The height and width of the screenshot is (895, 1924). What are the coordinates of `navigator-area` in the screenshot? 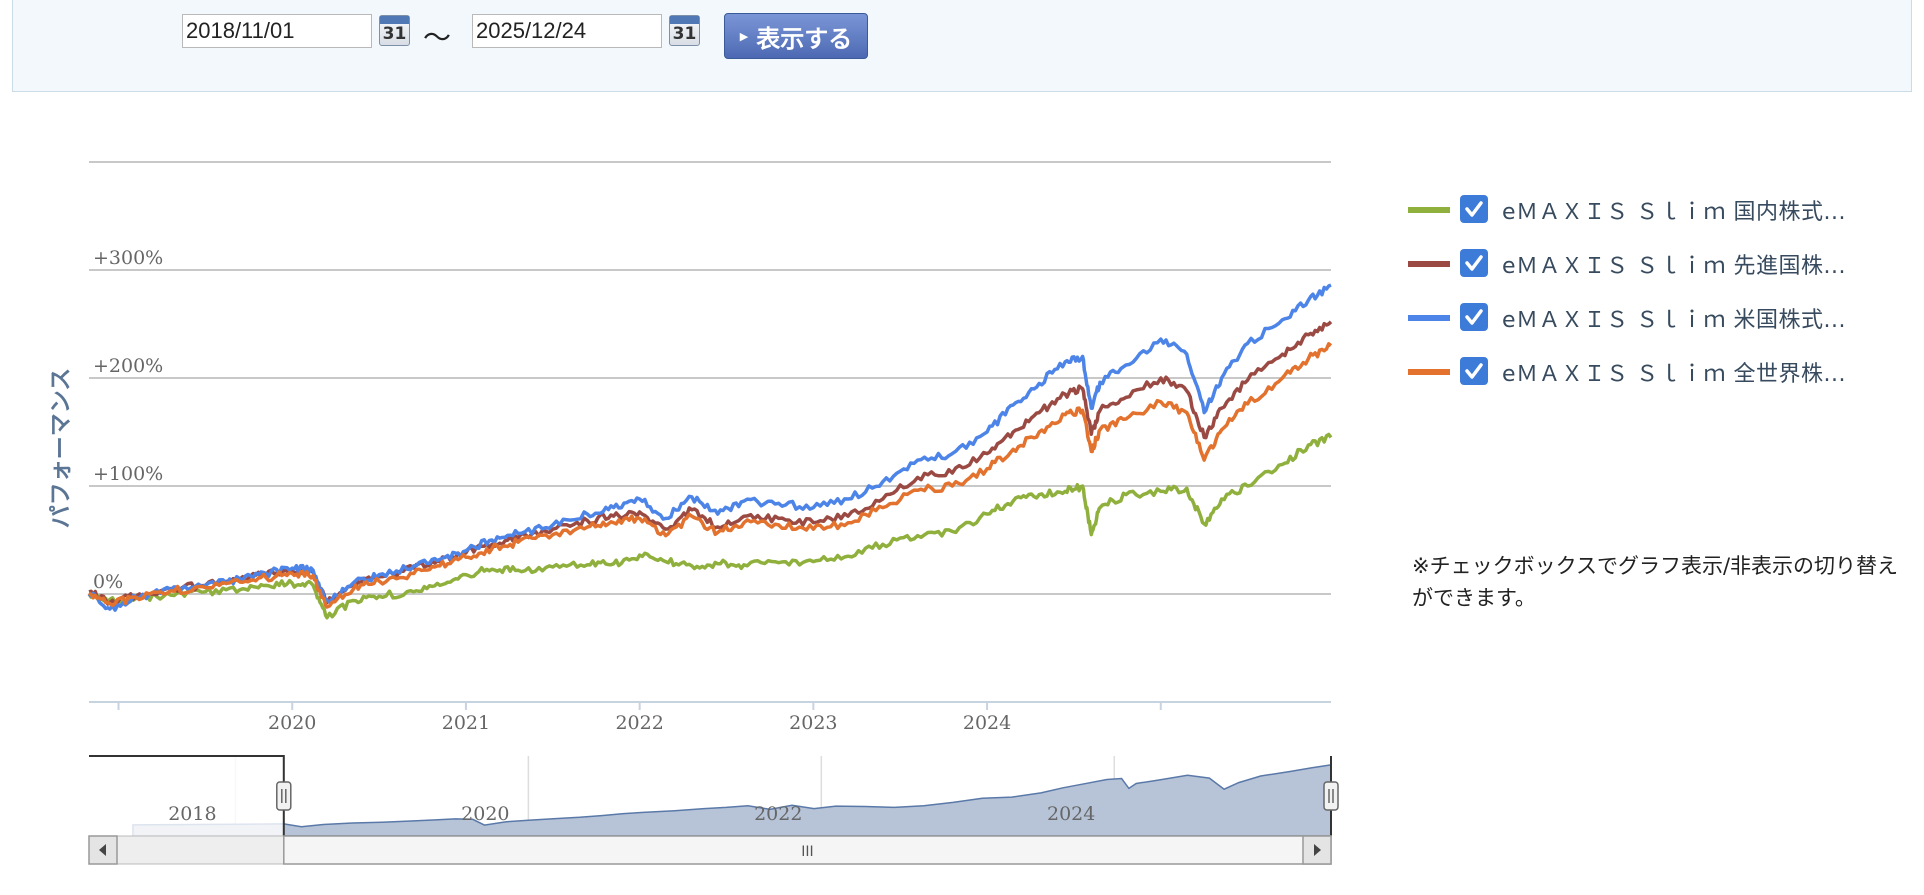 It's located at (732, 800).